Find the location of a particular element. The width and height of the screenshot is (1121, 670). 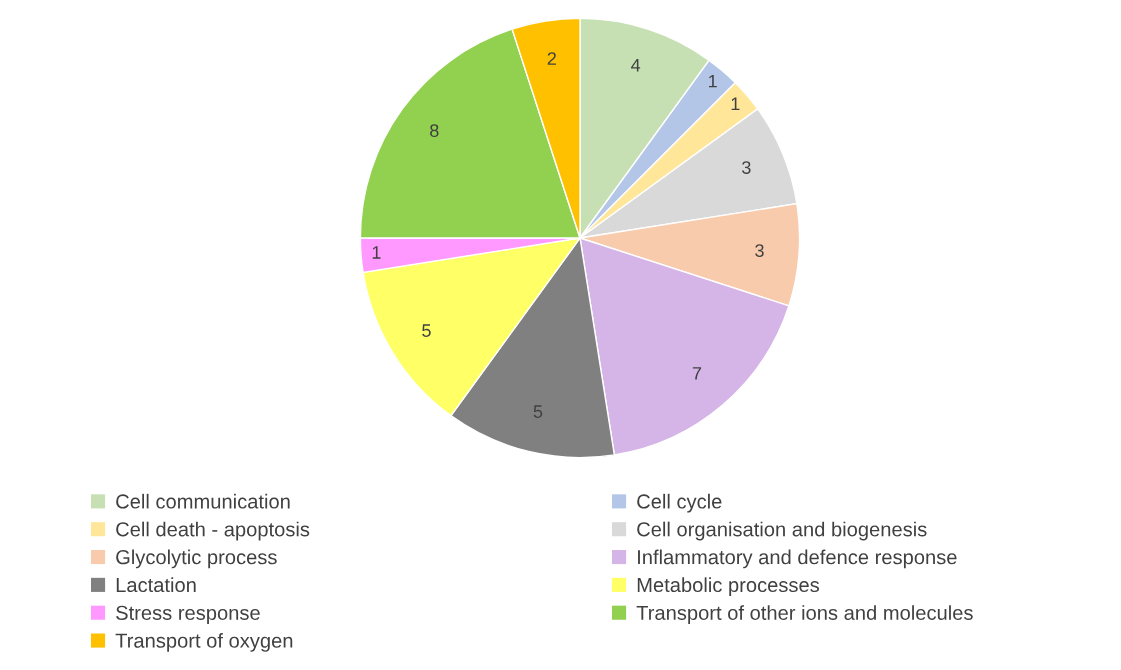

legend-label: Cell organisation and biogenesis is located at coordinates (782, 531).